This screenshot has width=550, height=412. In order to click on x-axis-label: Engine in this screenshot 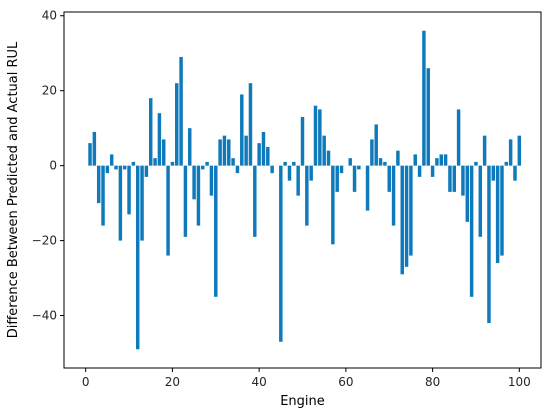, I will do `click(302, 401)`.